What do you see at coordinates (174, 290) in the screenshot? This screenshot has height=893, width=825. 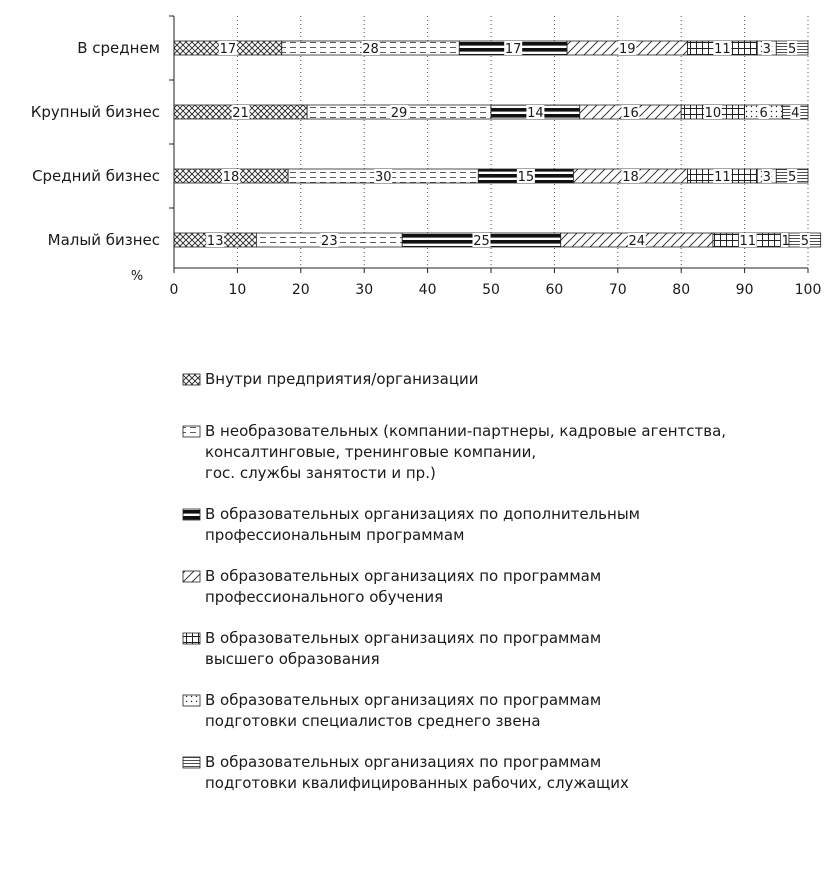 I see `x-tick-label: 0` at bounding box center [174, 290].